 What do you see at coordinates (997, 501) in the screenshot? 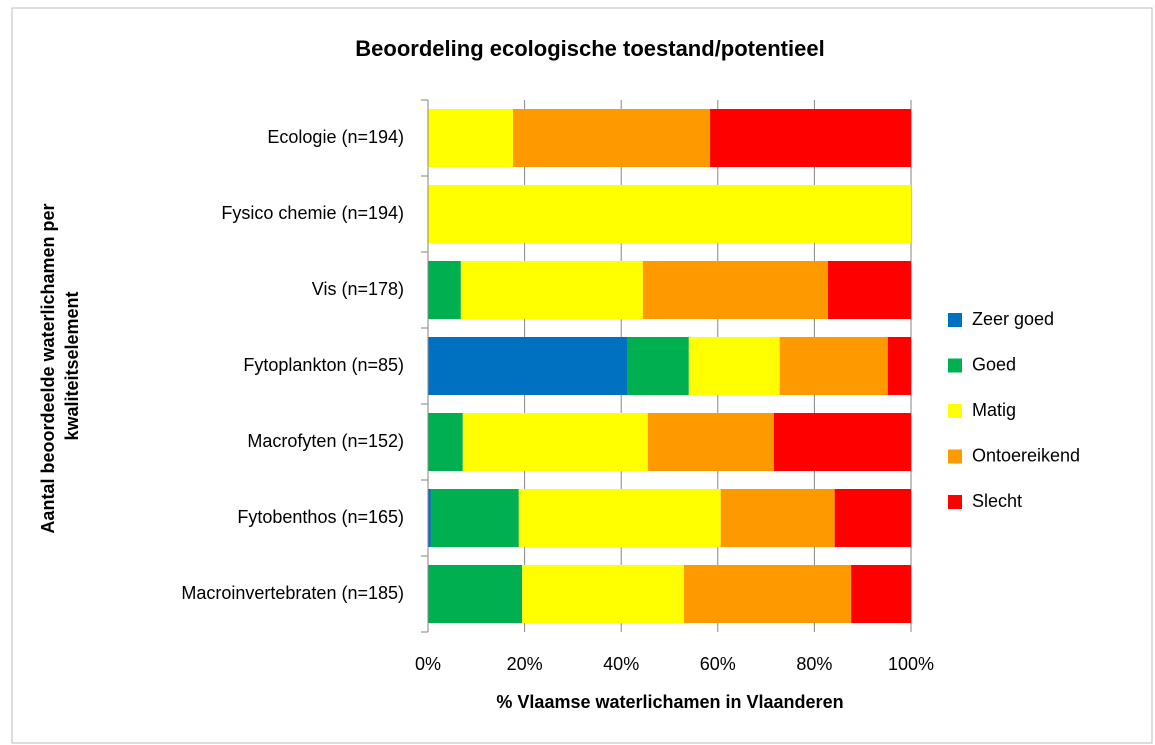
I see `legend-label: Slecht` at bounding box center [997, 501].